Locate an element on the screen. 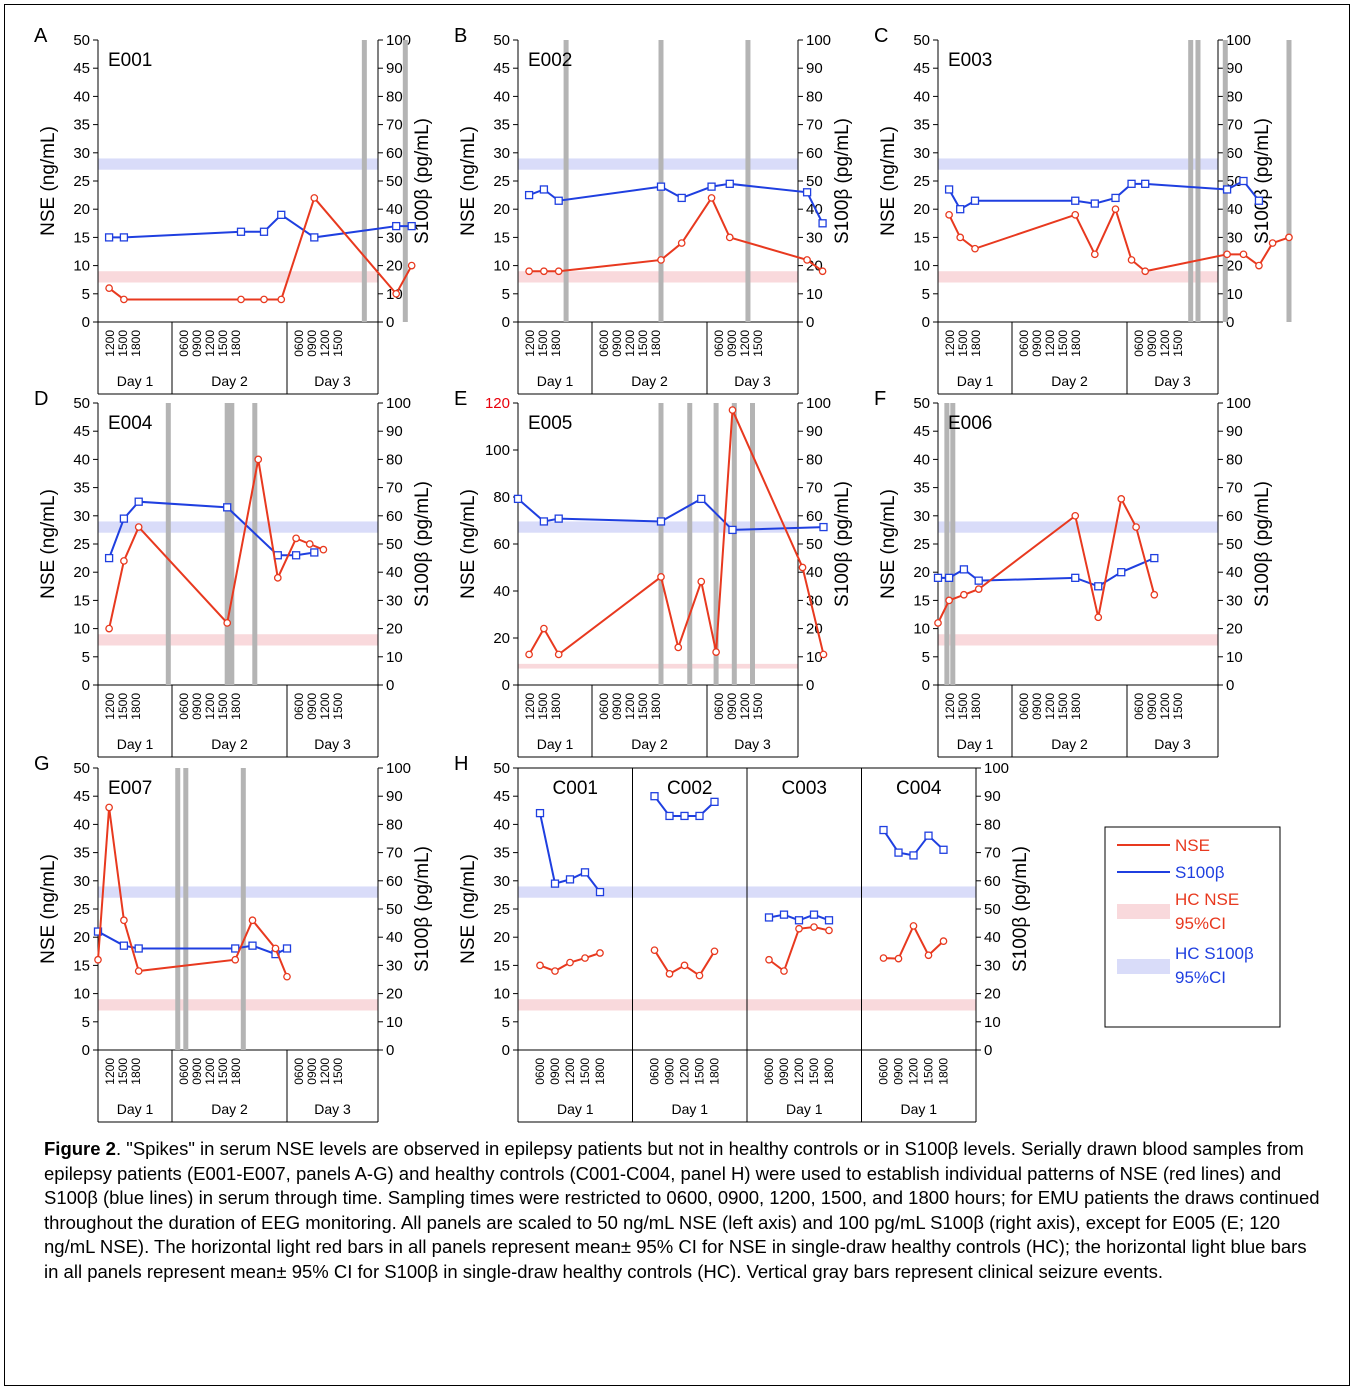 The height and width of the screenshot is (1390, 1354). right-tick-label: 60 is located at coordinates (992, 881).